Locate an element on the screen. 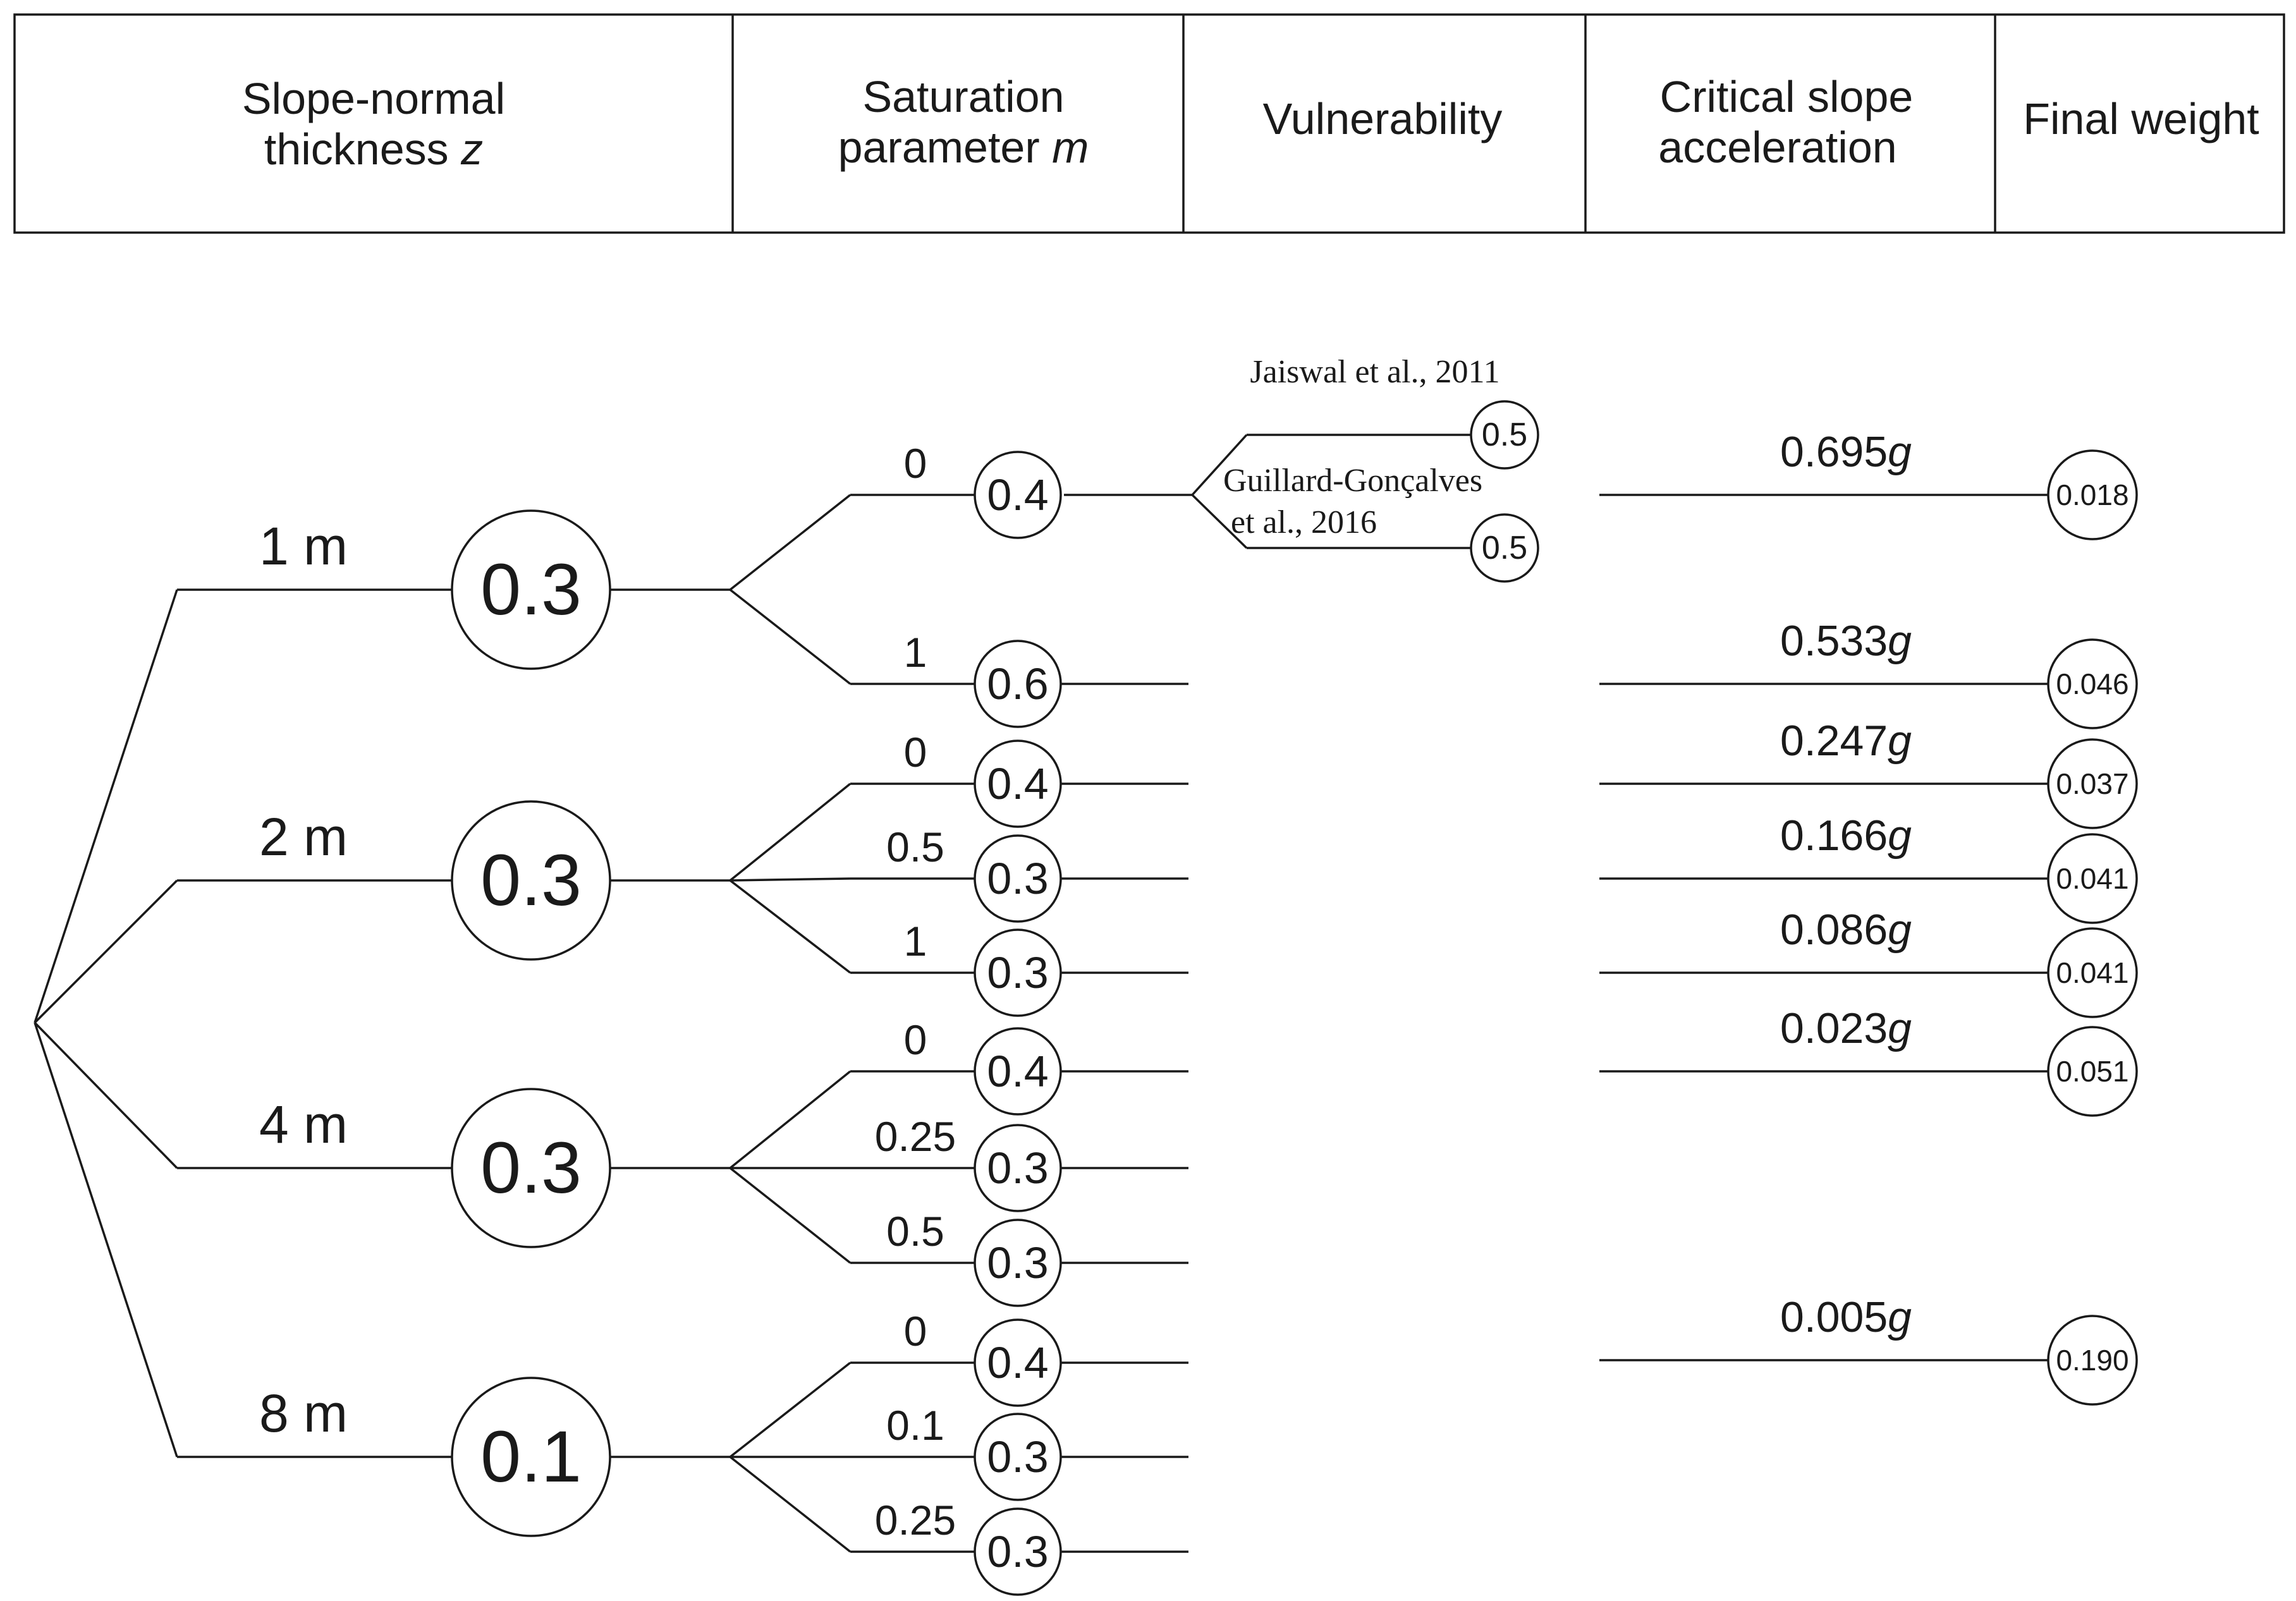 This screenshot has width=2296, height=1601. header-thickness-line1: Slope-normal is located at coordinates (374, 98).